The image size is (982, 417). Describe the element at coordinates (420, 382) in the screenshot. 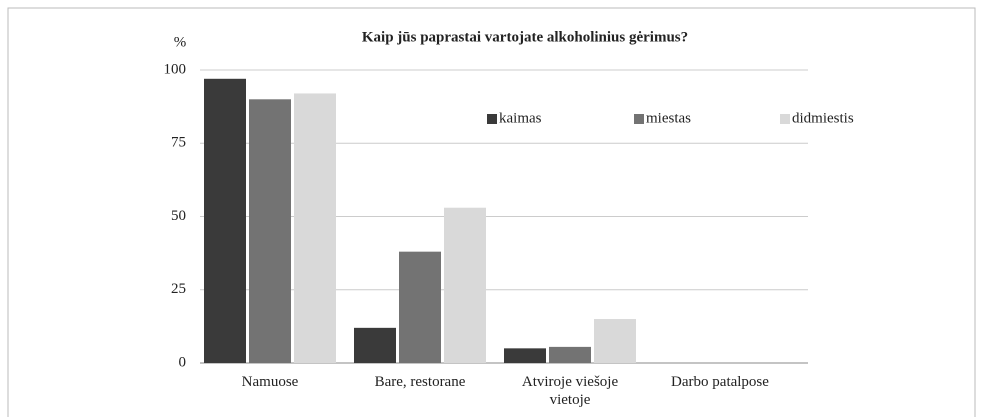

I see `x-tick-label: Bare, restorane` at that location.